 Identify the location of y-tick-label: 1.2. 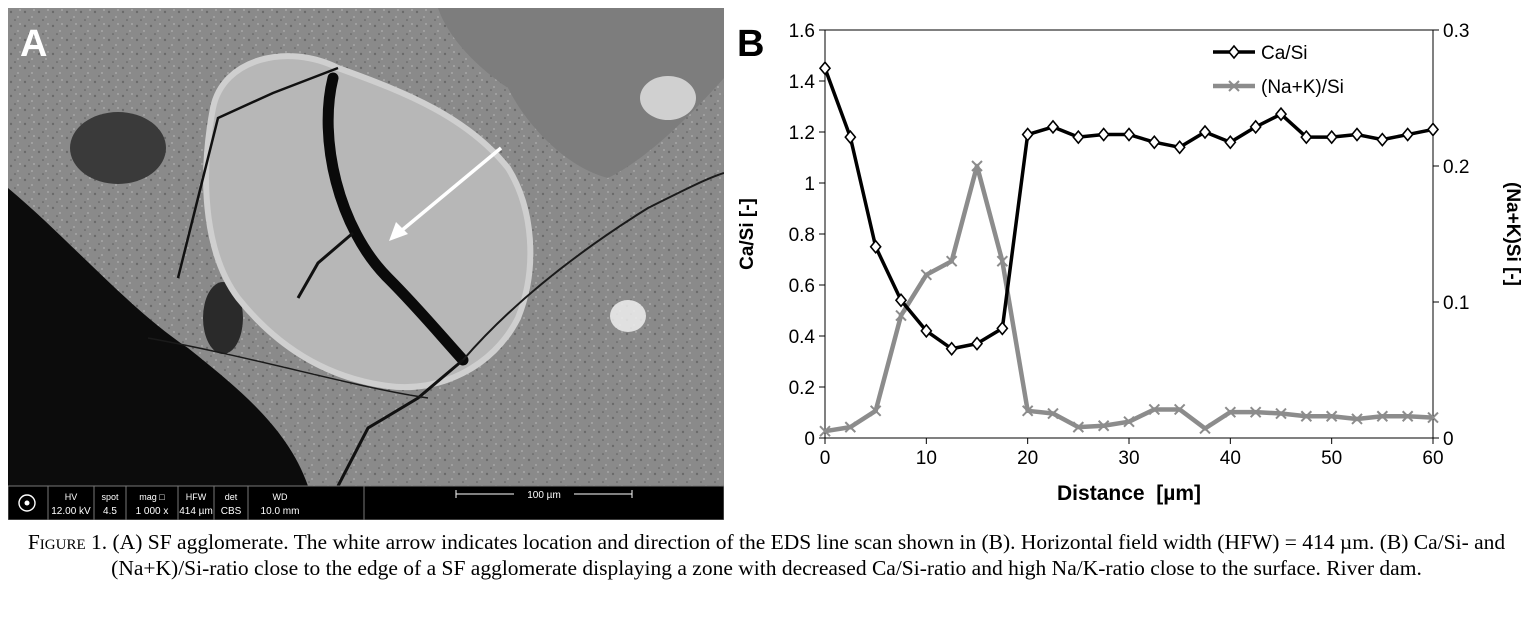
(802, 133).